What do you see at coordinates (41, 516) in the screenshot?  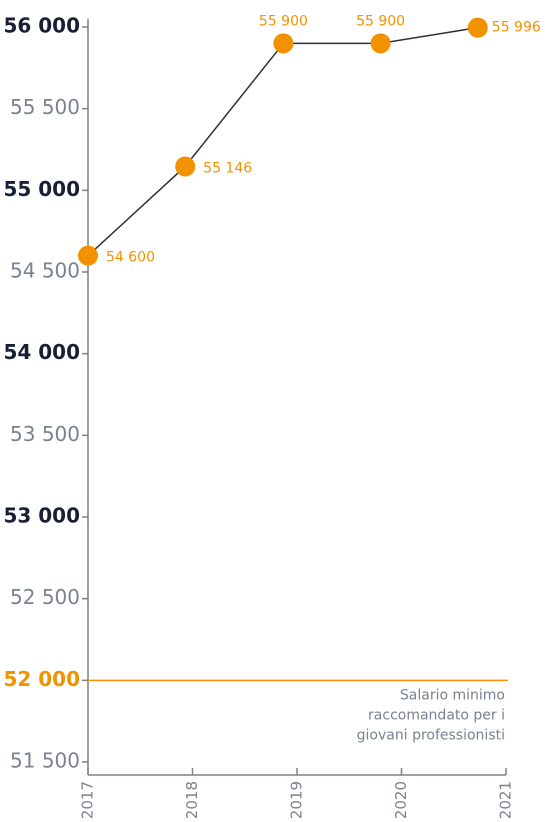 I see `y-tick-label: 53 000` at bounding box center [41, 516].